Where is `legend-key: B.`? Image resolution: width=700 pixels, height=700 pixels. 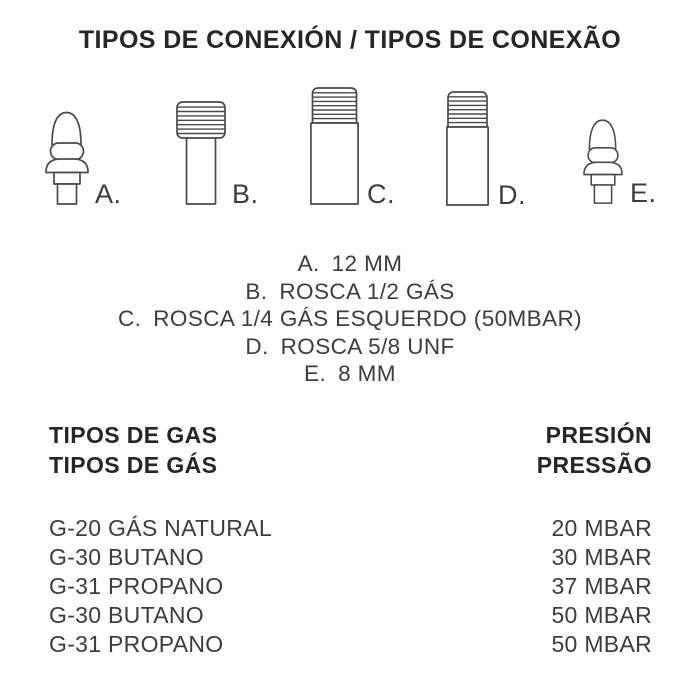
legend-key: B. is located at coordinates (256, 291).